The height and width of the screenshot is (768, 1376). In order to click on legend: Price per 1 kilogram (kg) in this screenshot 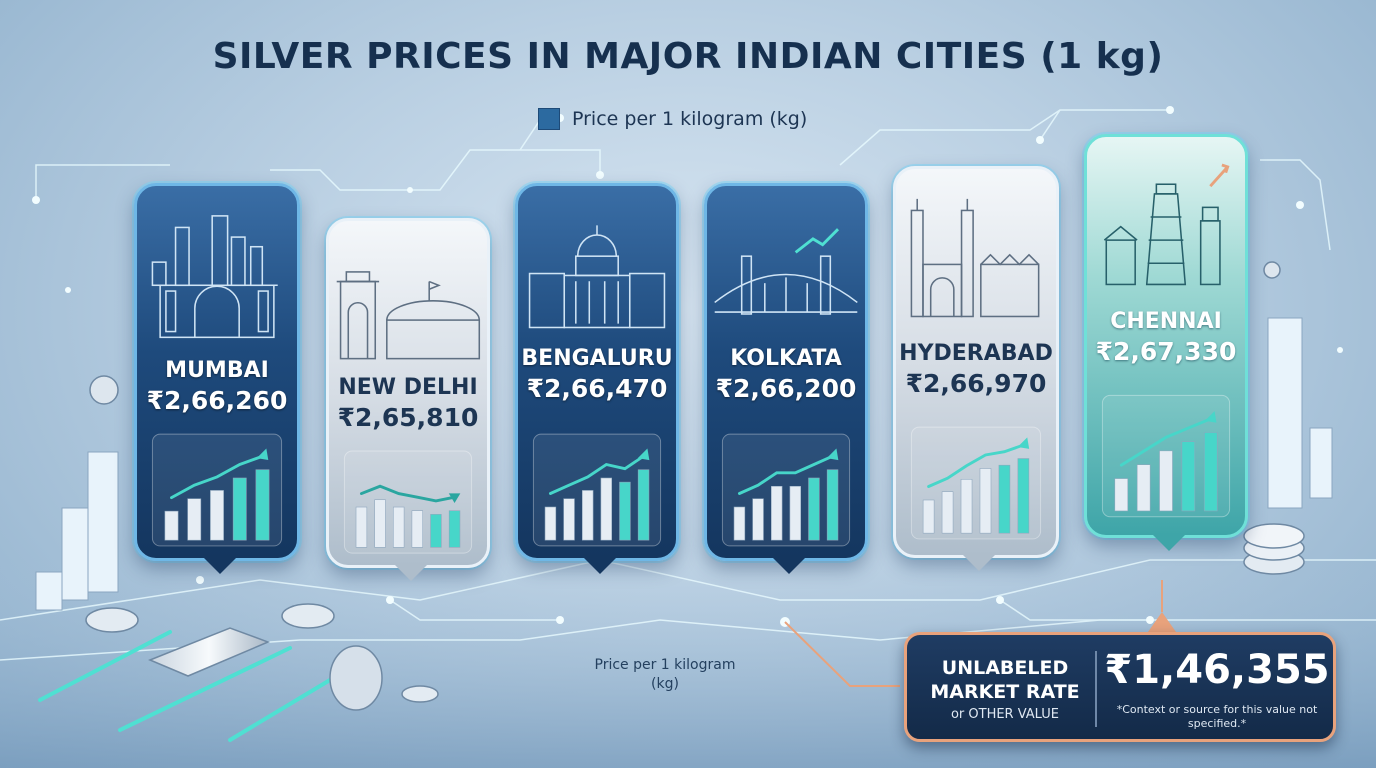, I will do `click(672, 119)`.